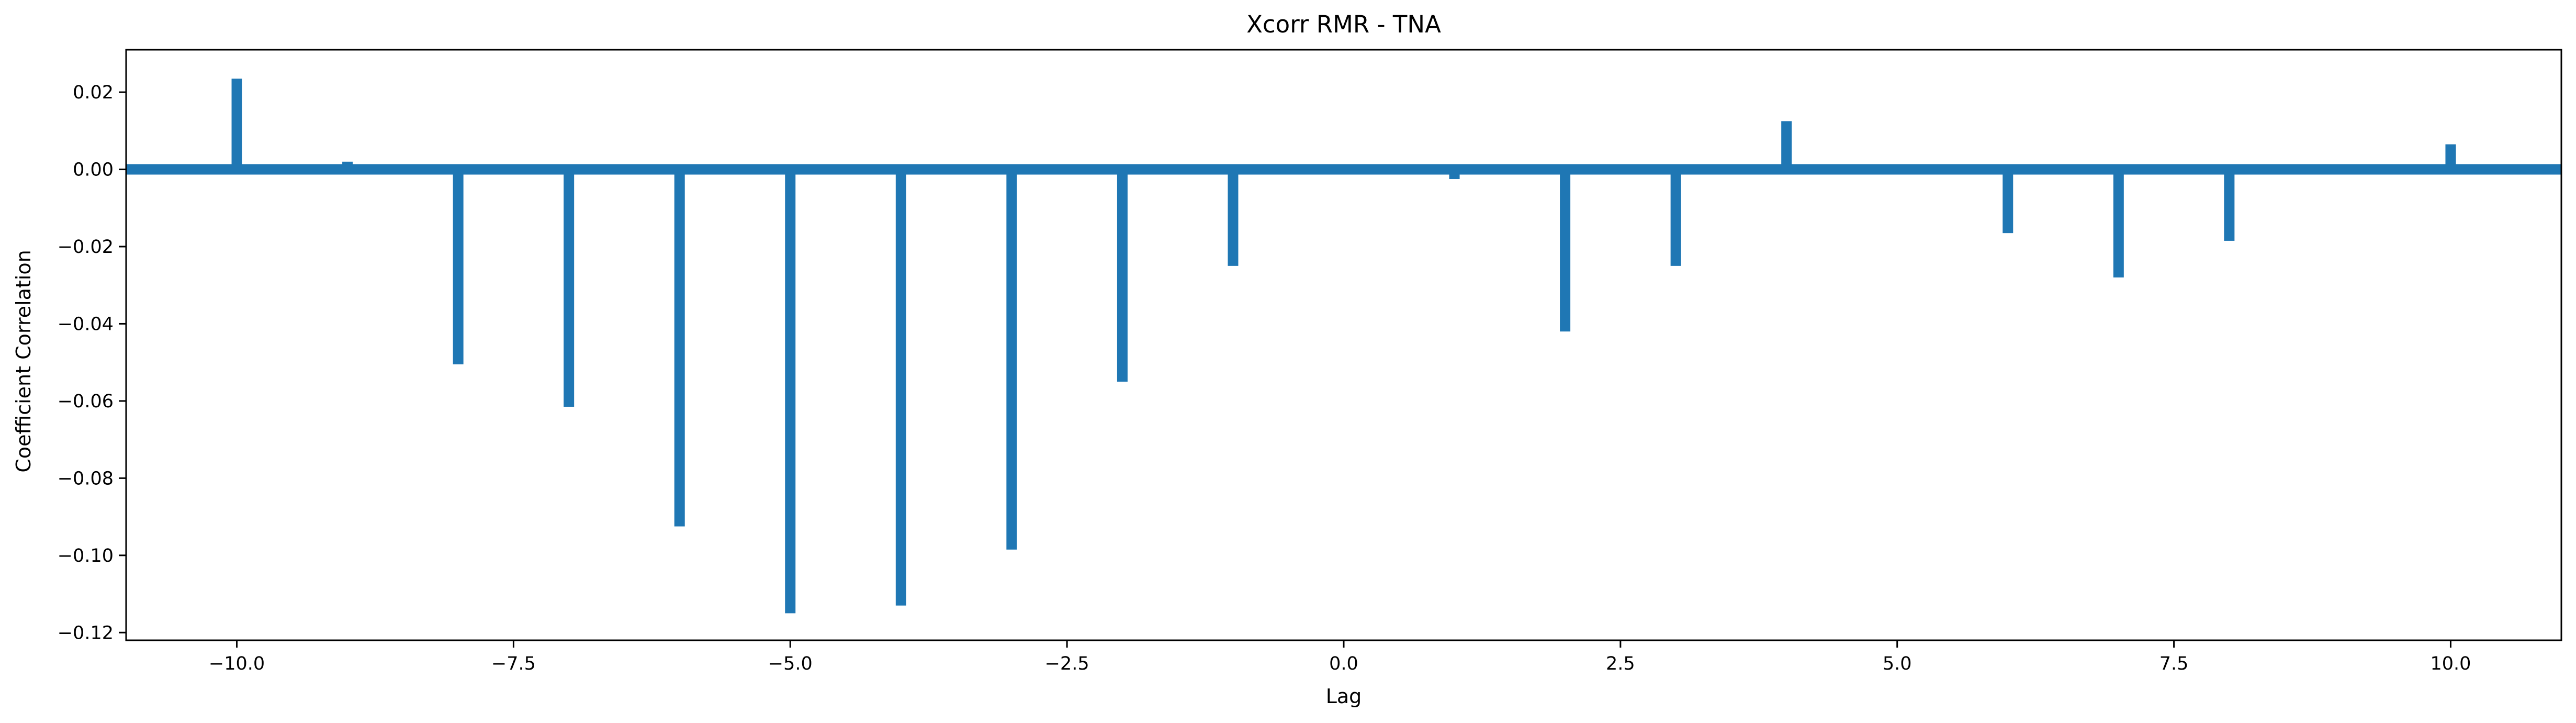 Image resolution: width=2576 pixels, height=723 pixels. Describe the element at coordinates (458, 267) in the screenshot. I see `bar-lag--8` at that location.